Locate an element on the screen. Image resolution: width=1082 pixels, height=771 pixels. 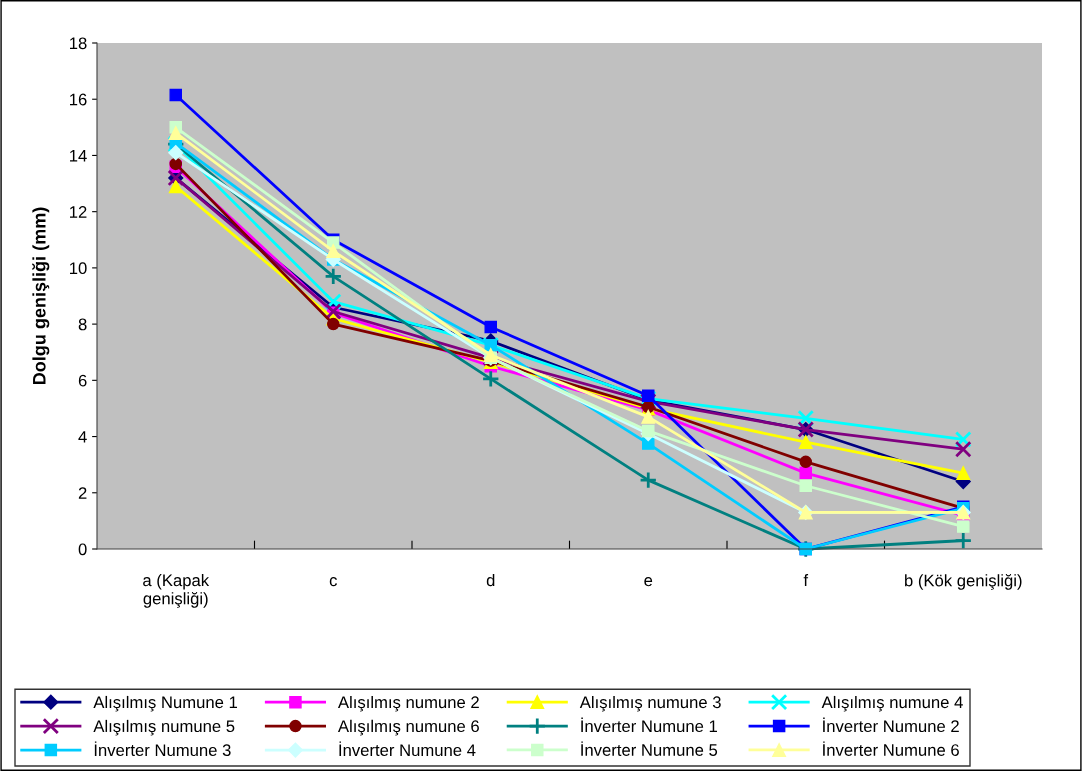
x-tick-label: e is located at coordinates (648, 582).